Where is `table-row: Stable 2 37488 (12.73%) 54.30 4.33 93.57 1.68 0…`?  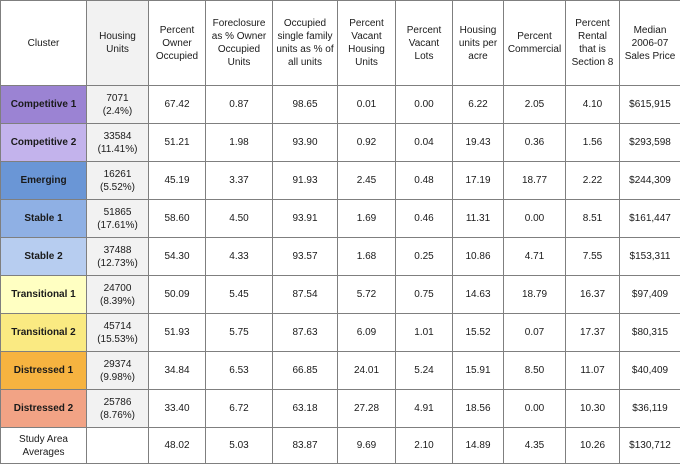
table-row: Stable 2 37488 (12.73%) 54.30 4.33 93.57 1.68 0… is located at coordinates (340, 256).